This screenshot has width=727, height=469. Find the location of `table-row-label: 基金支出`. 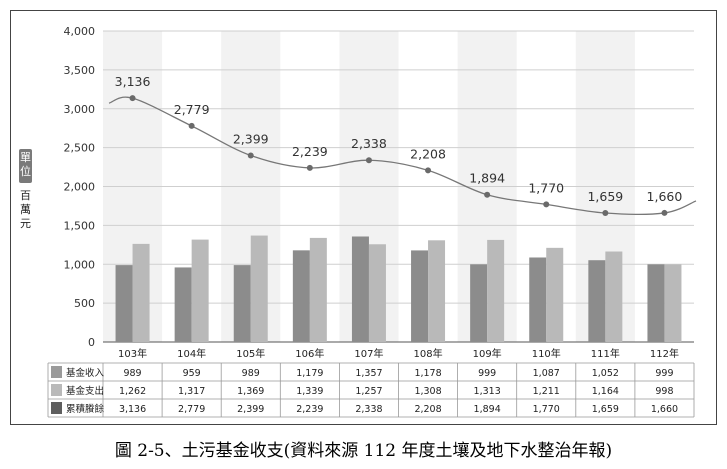

table-row-label: 基金支出 is located at coordinates (85, 391).